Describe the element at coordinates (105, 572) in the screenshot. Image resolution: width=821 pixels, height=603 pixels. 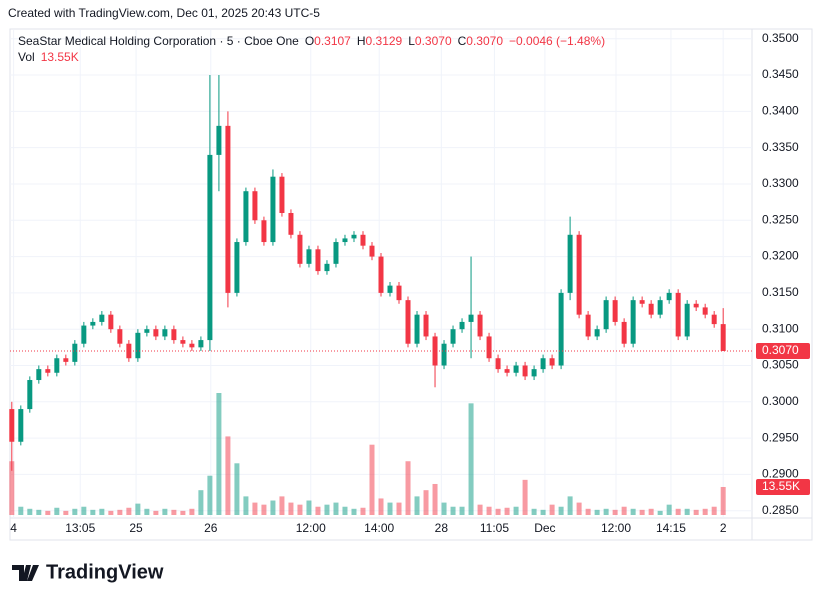
I see `brand: TradingView` at that location.